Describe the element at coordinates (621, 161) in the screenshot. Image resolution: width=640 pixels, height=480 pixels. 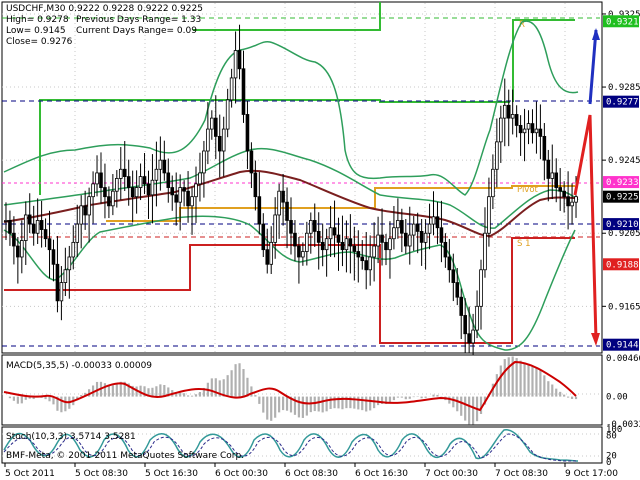
I see `price-axis: 0.9325 0.9285 0.9245 0.9205 0.9165` at that location.